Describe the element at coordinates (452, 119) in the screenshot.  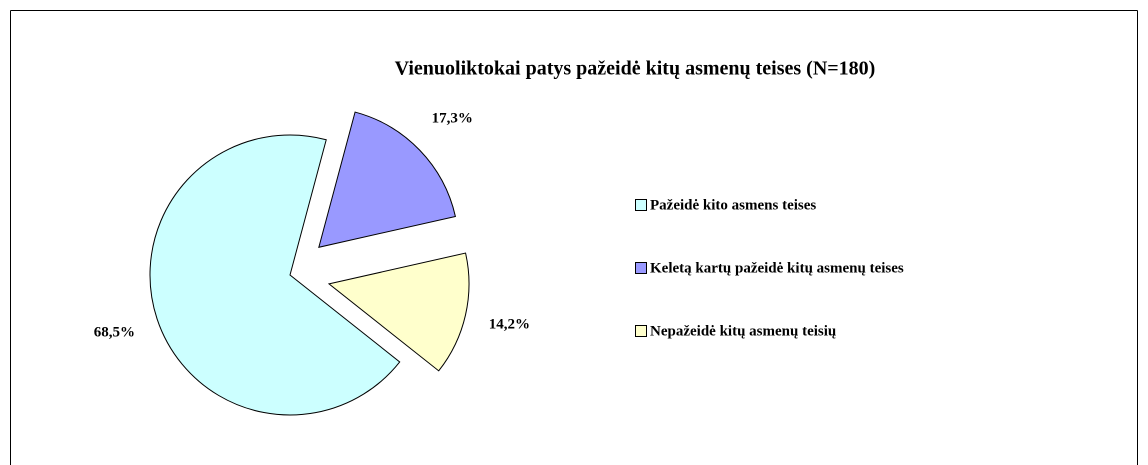
I see `data-label: 17,3%` at that location.